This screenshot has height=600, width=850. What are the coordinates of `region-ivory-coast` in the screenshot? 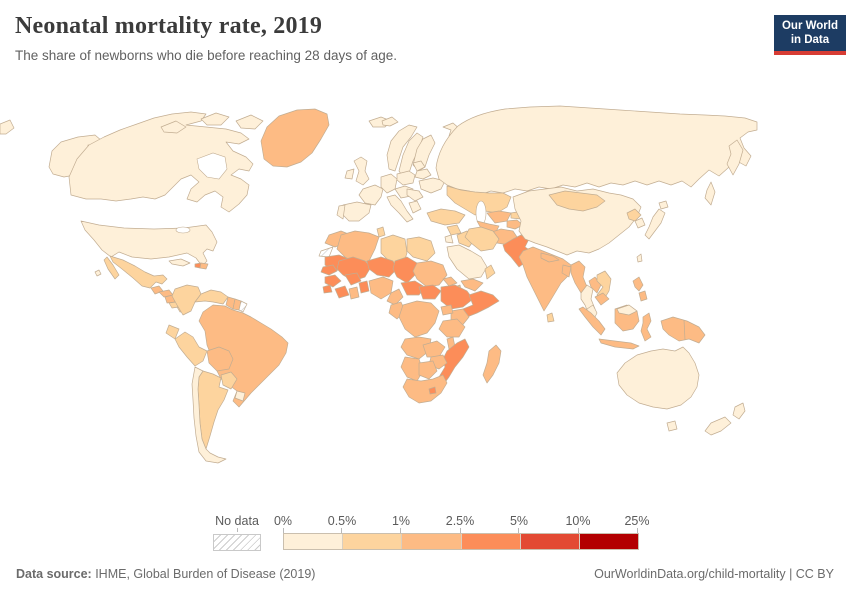 It's located at (342, 292).